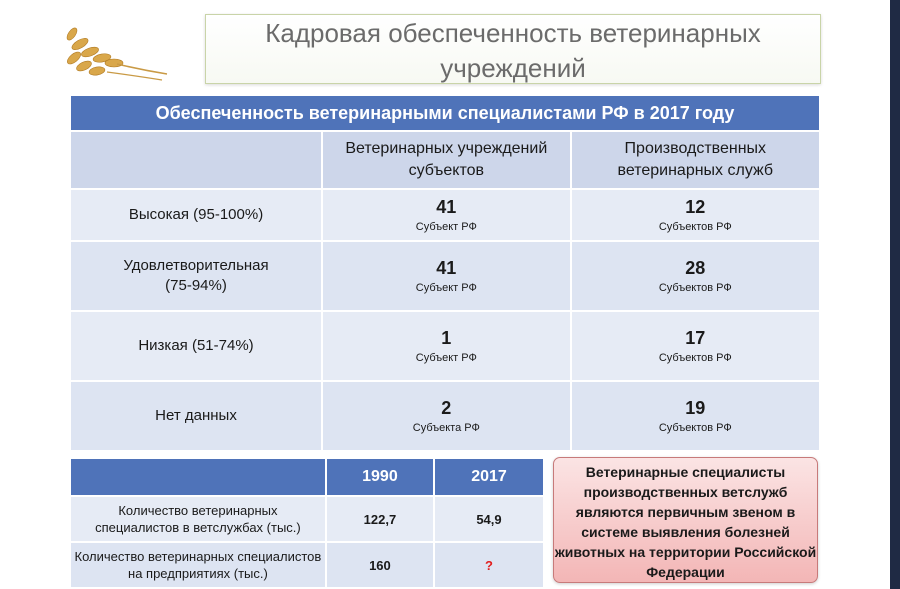 This screenshot has height=589, width=900. I want to click on col-header-2017: 2017, so click(489, 477).